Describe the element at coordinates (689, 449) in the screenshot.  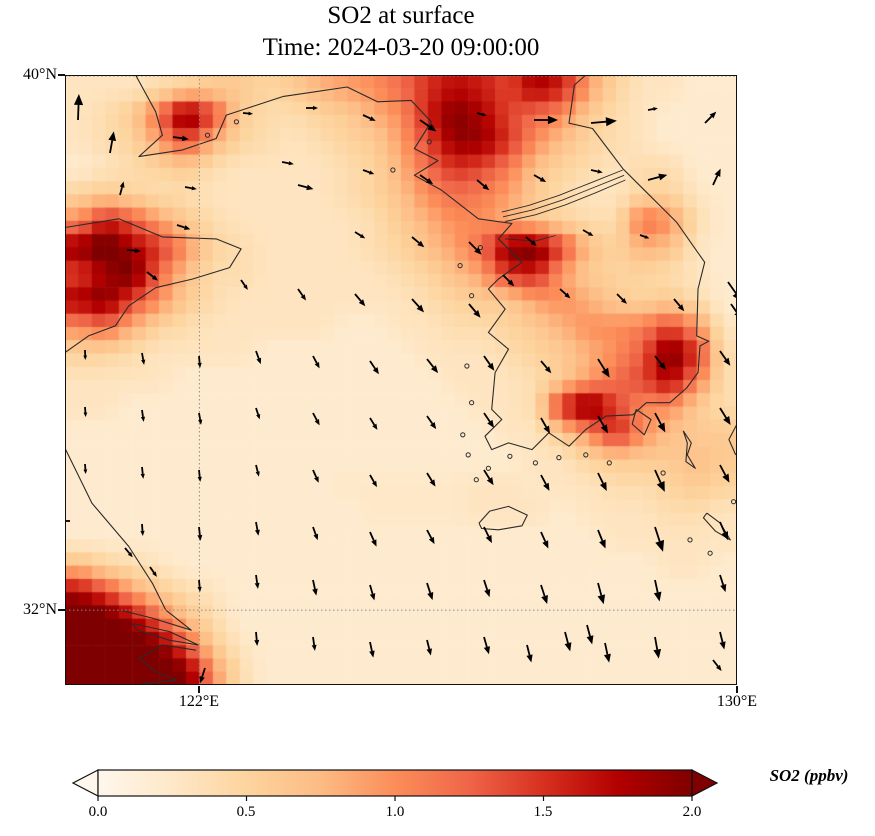
I see `coastline-tsushima` at that location.